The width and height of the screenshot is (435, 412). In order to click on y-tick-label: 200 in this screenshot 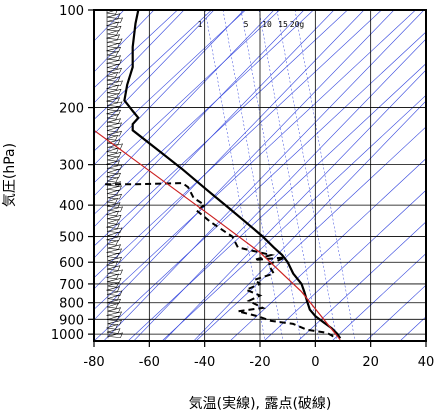, I will do `click(71, 109)`.